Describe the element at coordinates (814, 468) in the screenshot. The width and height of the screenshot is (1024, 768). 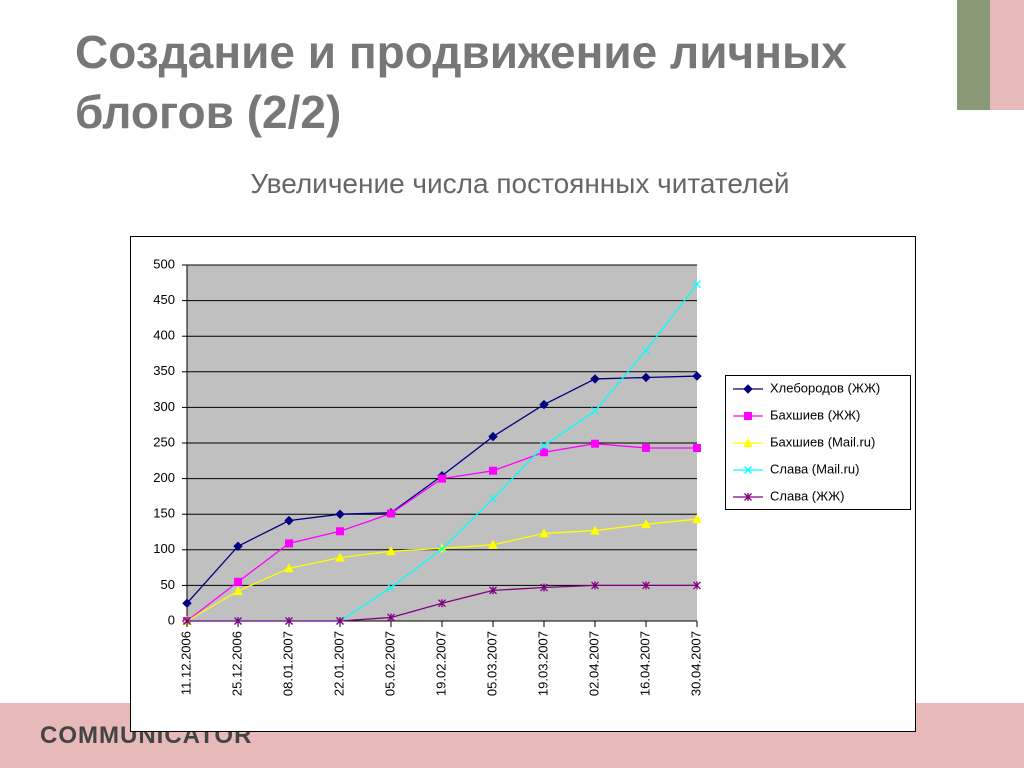
I see `legend-label: Слава (Mail.ru)` at that location.